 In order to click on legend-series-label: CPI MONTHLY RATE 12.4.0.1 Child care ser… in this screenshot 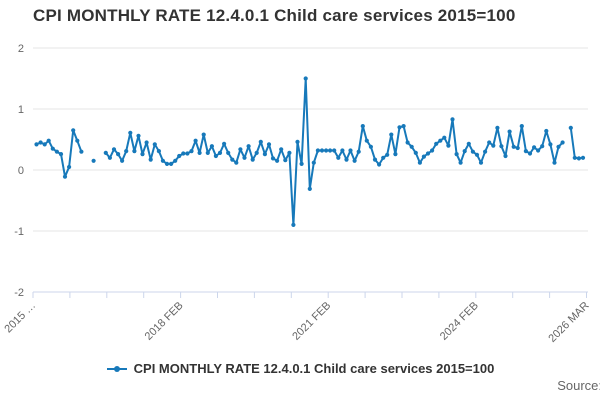, I will do `click(314, 368)`.